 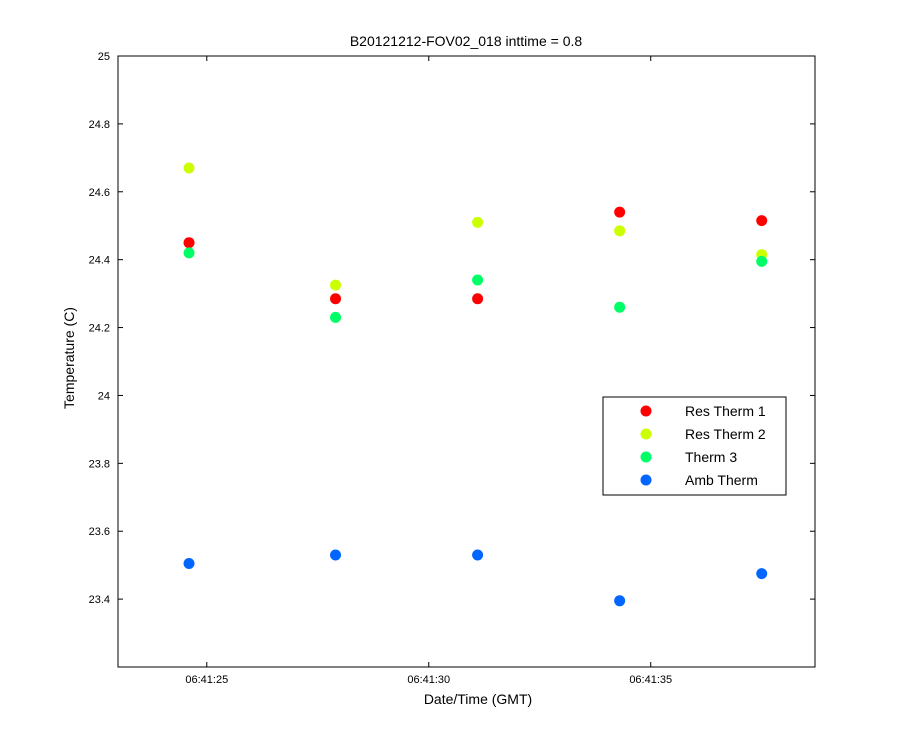 I want to click on legend-label-res-therm-1: Res Therm 1, so click(x=725, y=411).